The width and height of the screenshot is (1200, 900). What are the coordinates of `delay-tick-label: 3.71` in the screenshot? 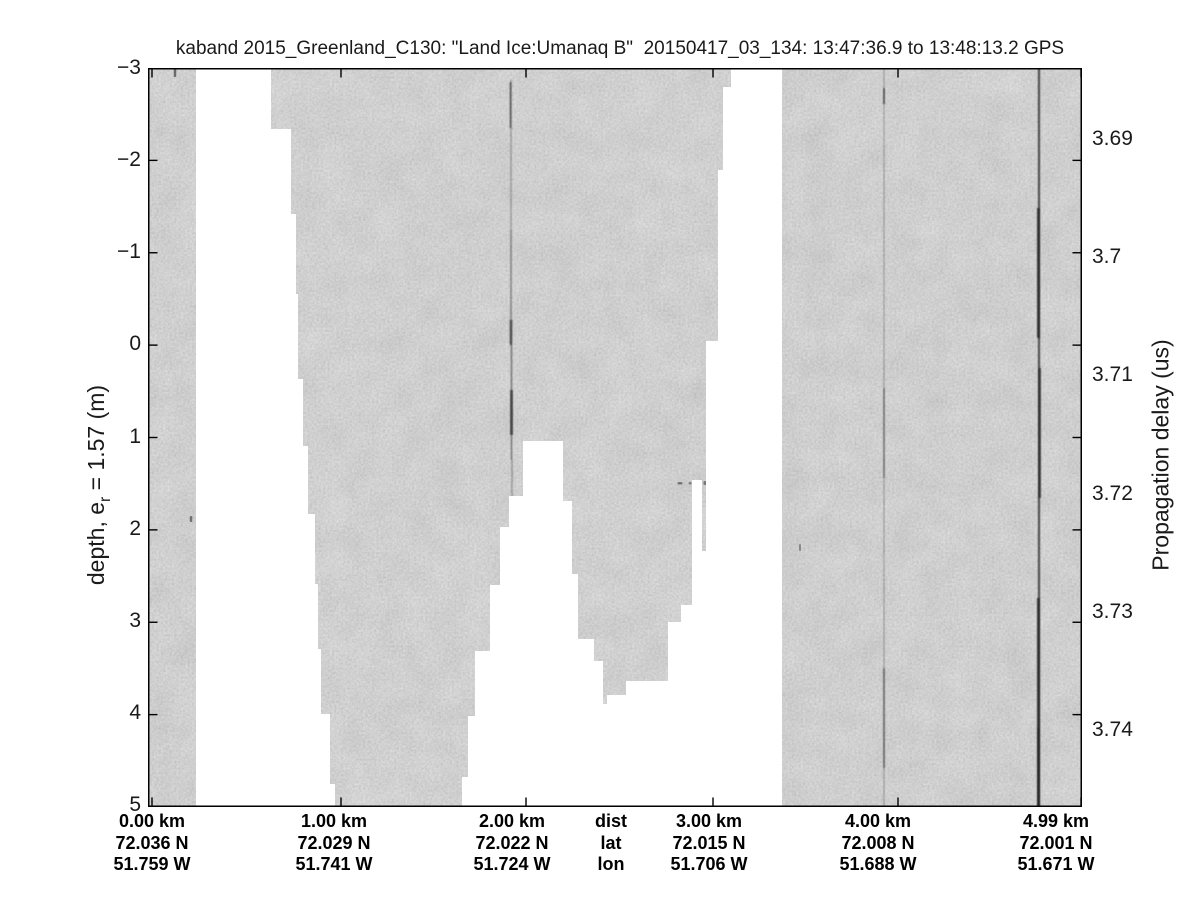 It's located at (1112, 374).